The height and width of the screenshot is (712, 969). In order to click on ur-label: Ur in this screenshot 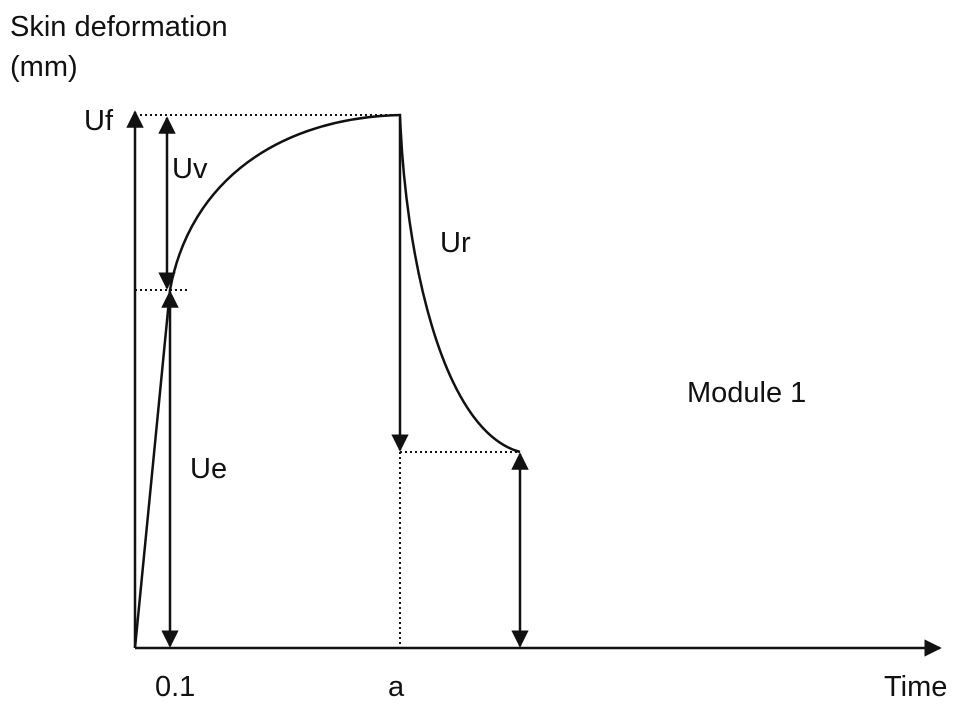, I will do `click(455, 243)`.